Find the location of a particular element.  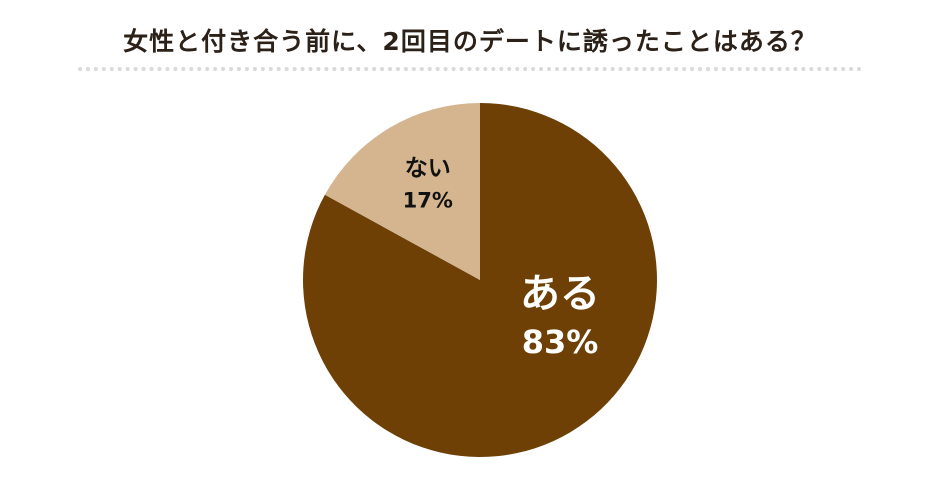

chart-title: 女性と付き合う前に、2回目のデートに誘ったことはある？ is located at coordinates (470, 41).